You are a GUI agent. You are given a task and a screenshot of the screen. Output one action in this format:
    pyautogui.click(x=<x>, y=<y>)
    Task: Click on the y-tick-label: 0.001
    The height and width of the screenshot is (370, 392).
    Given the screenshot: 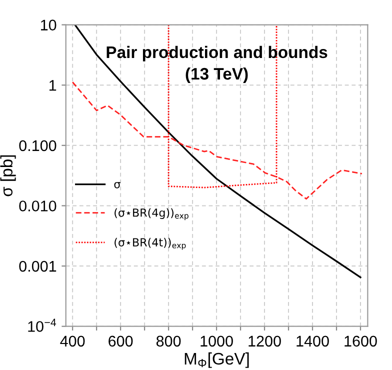 What is the action you would take?
    pyautogui.click(x=37, y=266)
    